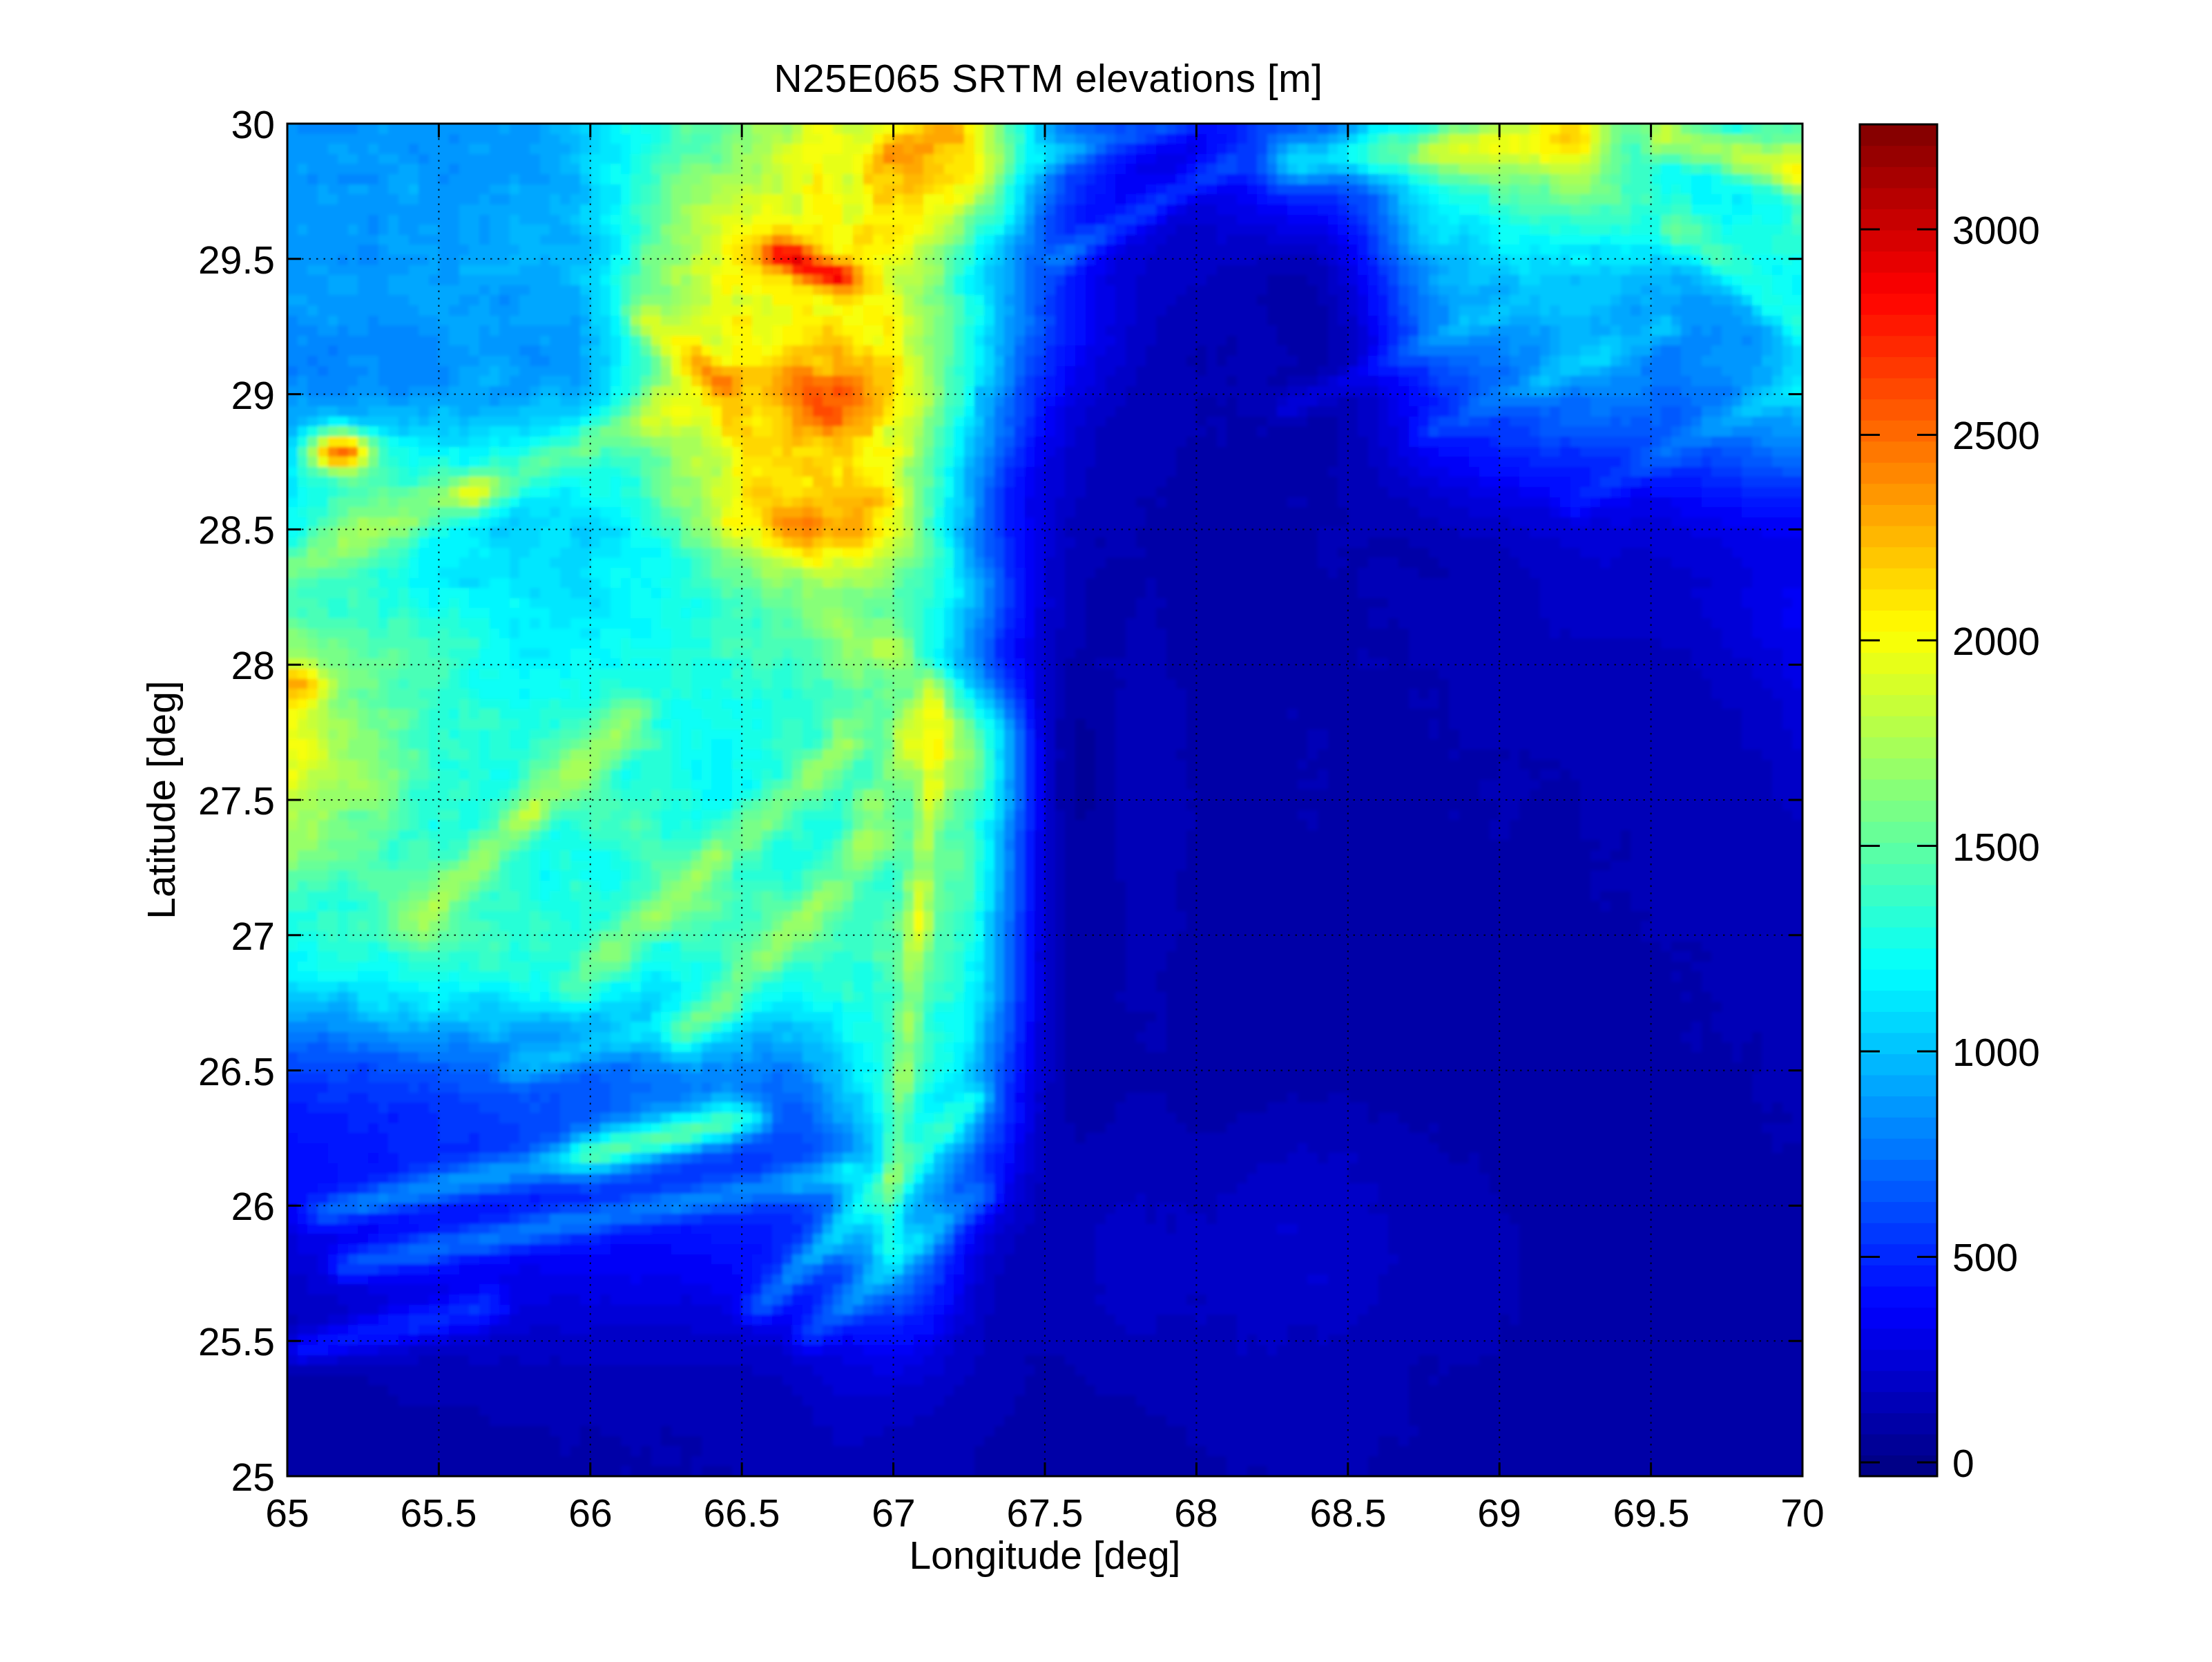  Describe the element at coordinates (439, 1513) in the screenshot. I see `svg-text: 65.5` at that location.